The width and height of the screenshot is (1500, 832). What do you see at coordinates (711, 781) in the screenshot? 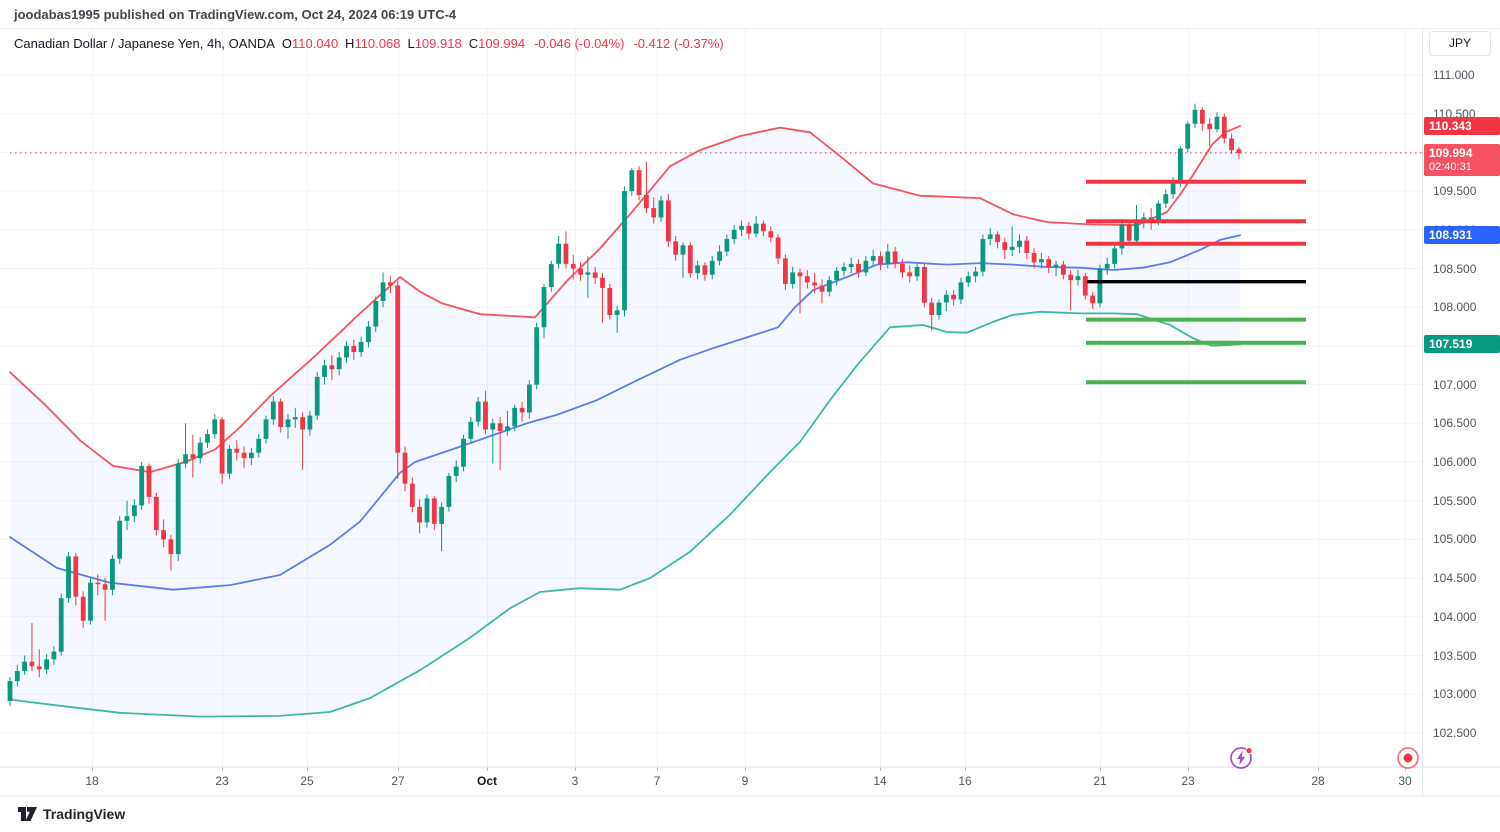
I see `time-axis` at bounding box center [711, 781].